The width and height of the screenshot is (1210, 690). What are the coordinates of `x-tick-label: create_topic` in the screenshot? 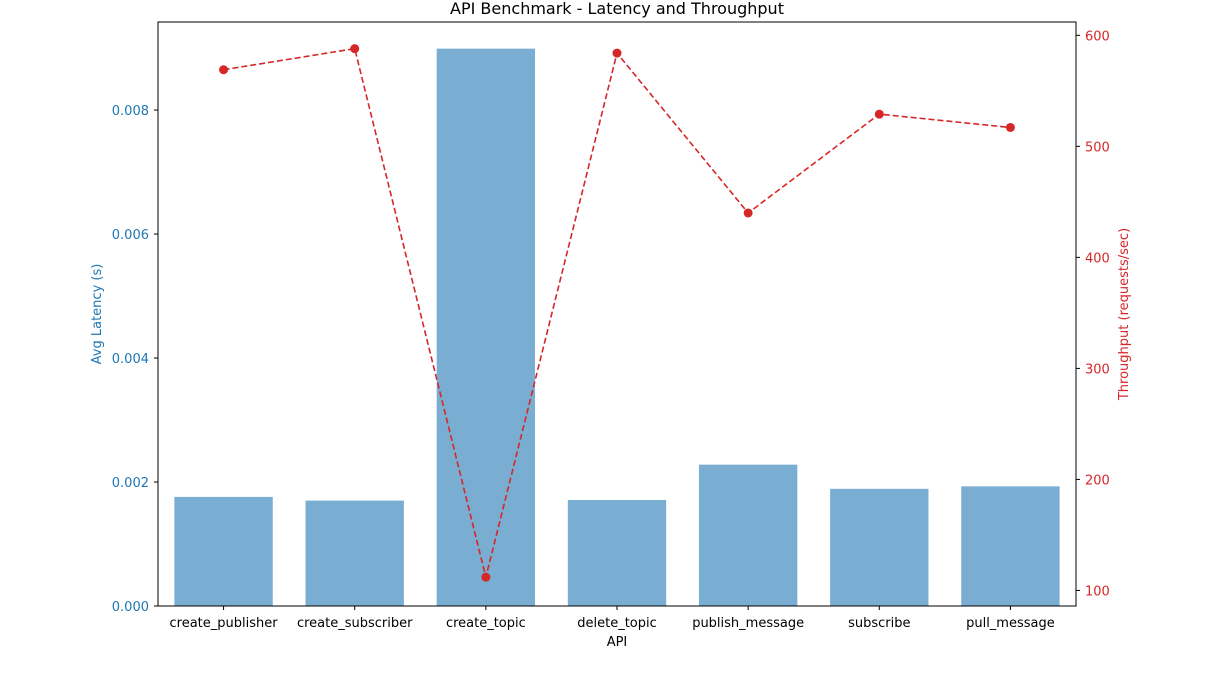 It's located at (486, 623).